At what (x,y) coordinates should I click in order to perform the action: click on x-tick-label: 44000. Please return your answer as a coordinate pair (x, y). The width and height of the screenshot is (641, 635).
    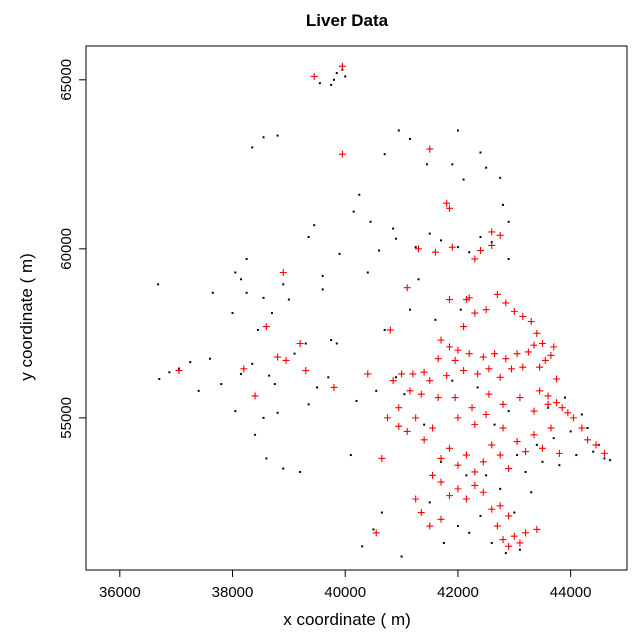
    Looking at the image, I should click on (571, 592).